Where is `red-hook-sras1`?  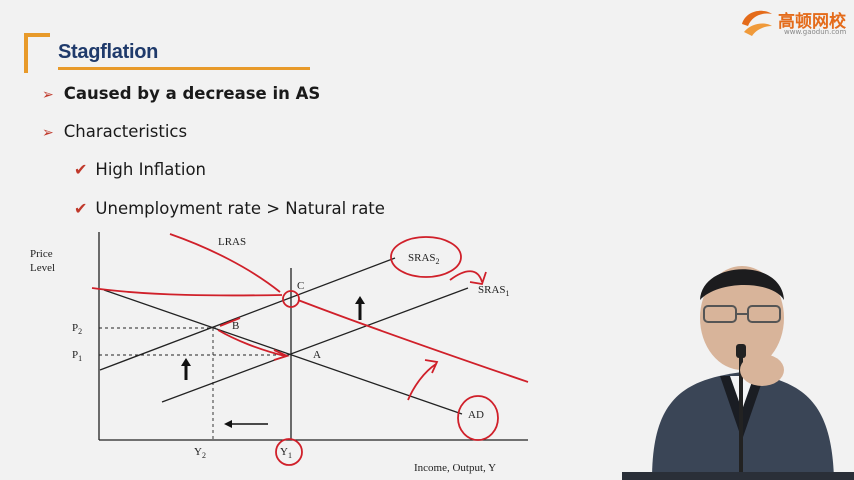 red-hook-sras1 is located at coordinates (466, 276).